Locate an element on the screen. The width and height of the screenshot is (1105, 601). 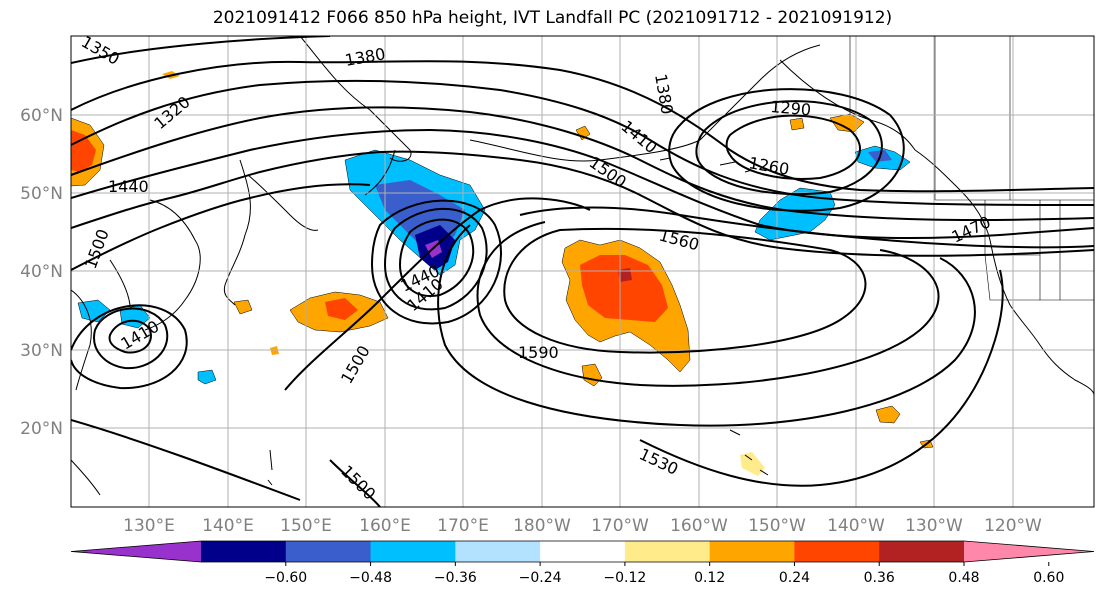
lon-label: 160°E is located at coordinates (385, 526).